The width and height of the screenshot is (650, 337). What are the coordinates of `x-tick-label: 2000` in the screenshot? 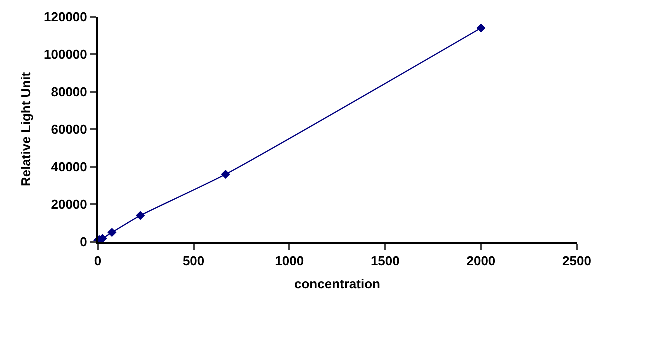 It's located at (481, 261).